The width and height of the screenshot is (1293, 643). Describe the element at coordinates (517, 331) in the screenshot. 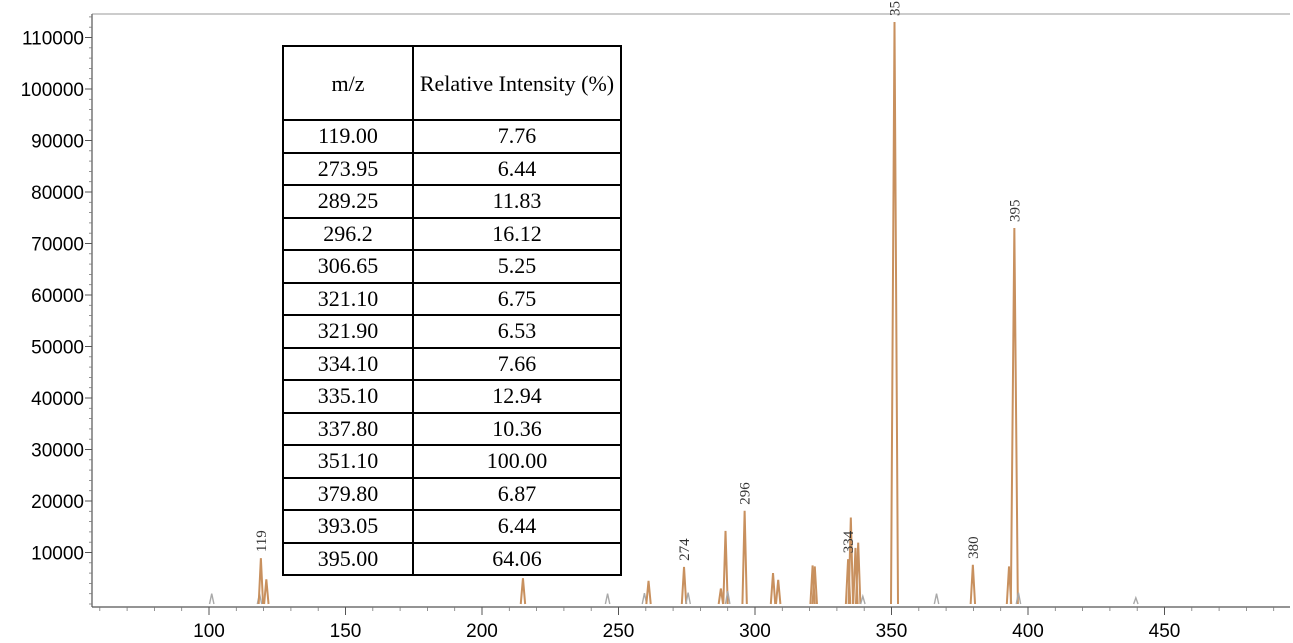

I see `intensity-cell: 6.53` at that location.